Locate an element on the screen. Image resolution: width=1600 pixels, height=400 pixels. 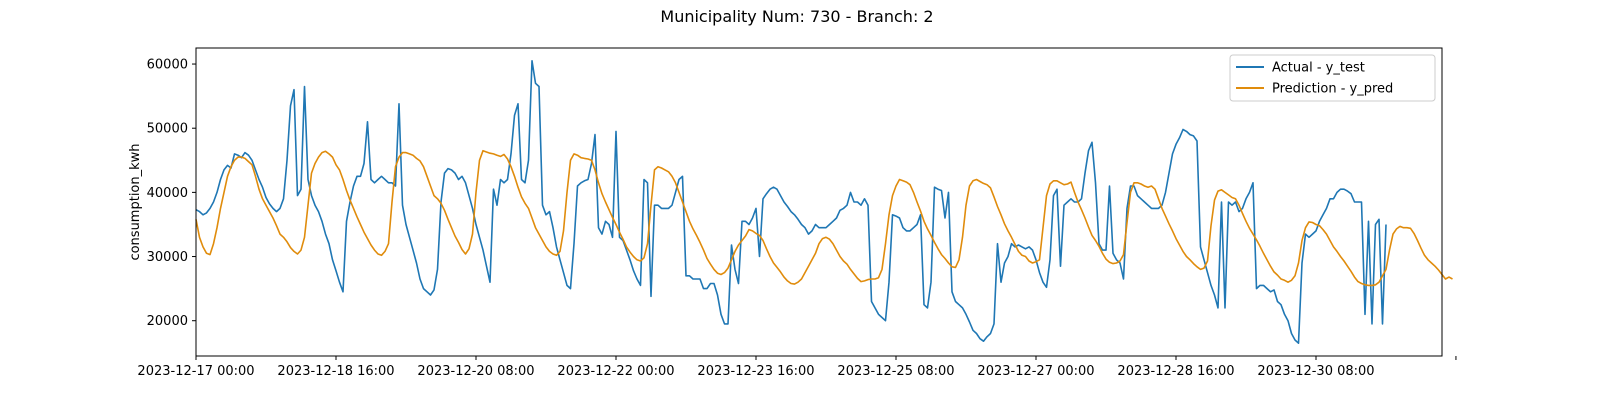
x-tick-label: 2023-12-25 08:00 is located at coordinates (895, 371).